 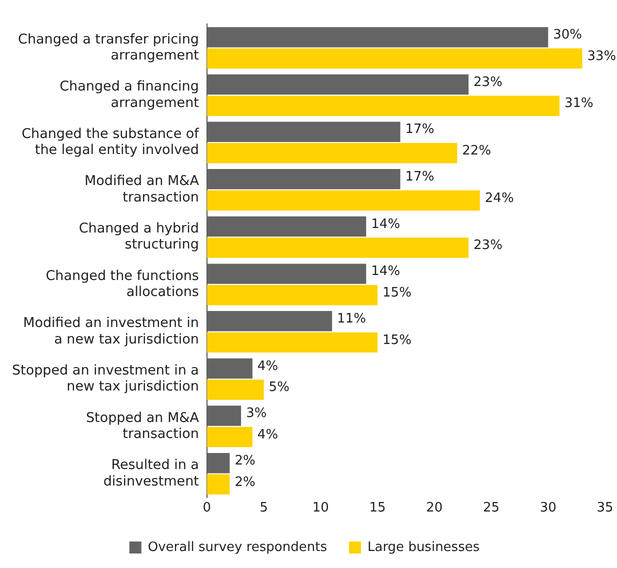 I want to click on legend-label: Overall survey respondents, so click(x=238, y=547).